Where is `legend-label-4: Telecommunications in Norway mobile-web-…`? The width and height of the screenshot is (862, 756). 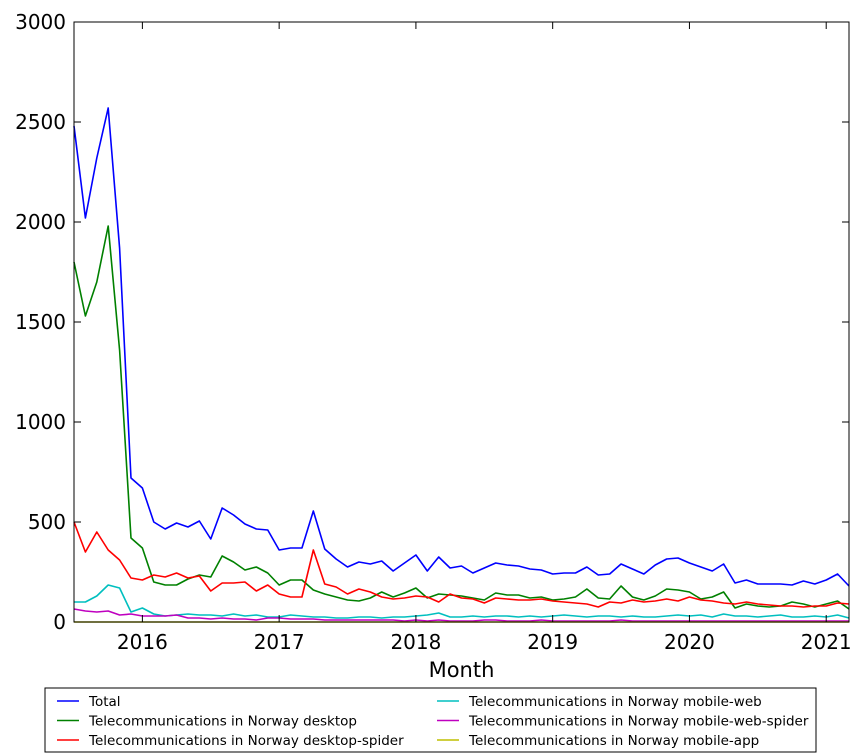
legend-label-4: Telecommunications in Norway mobile-web-… is located at coordinates (638, 722).